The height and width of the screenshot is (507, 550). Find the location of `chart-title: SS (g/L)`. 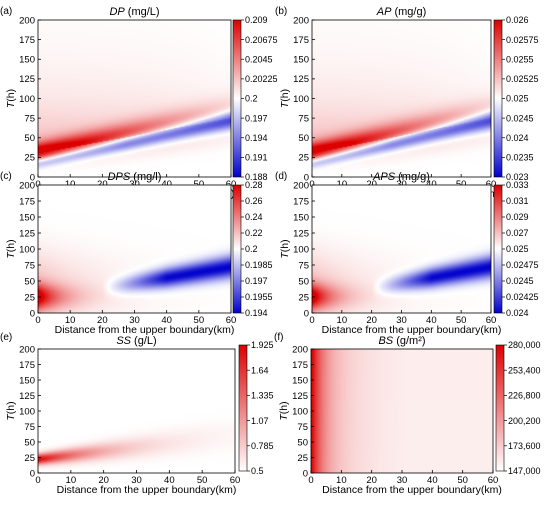

chart-title: SS (g/L) is located at coordinates (136, 341).